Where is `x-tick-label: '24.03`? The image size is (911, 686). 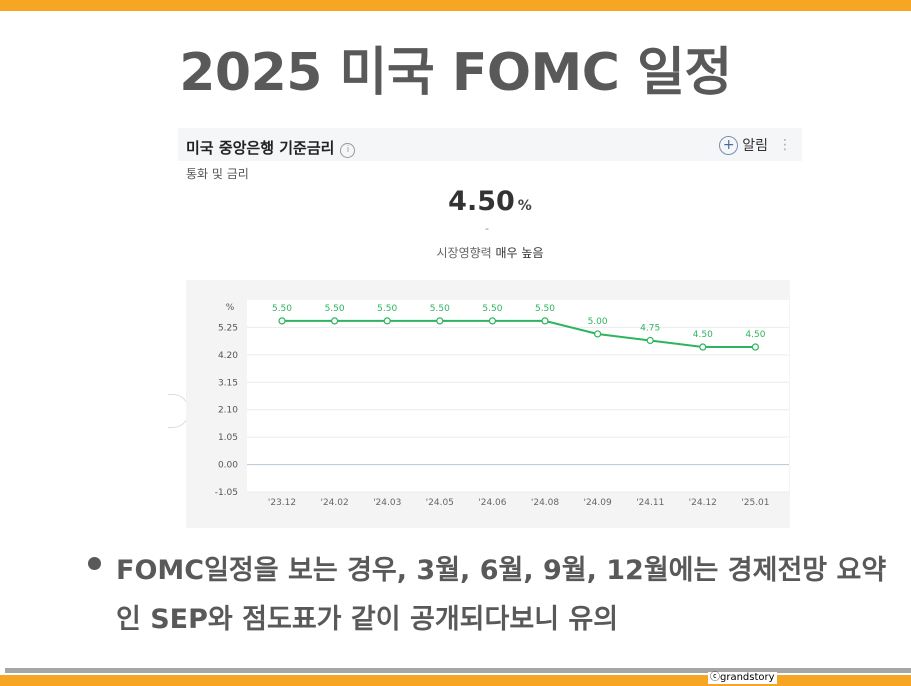
x-tick-label: '24.03 is located at coordinates (387, 503).